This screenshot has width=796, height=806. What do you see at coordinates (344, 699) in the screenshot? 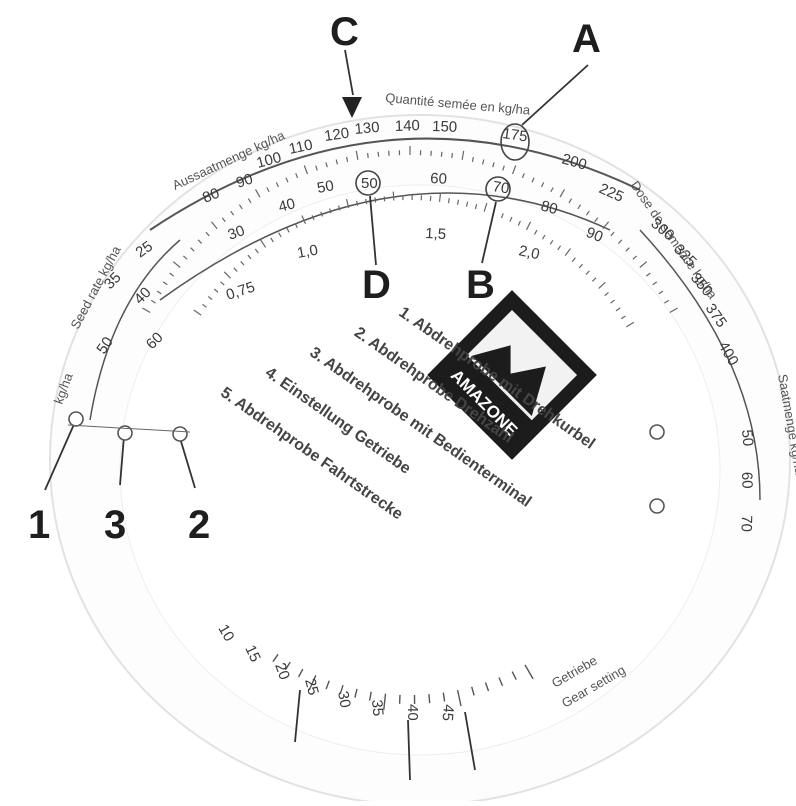
I see `bottom-scale-value: 30` at bounding box center [344, 699].